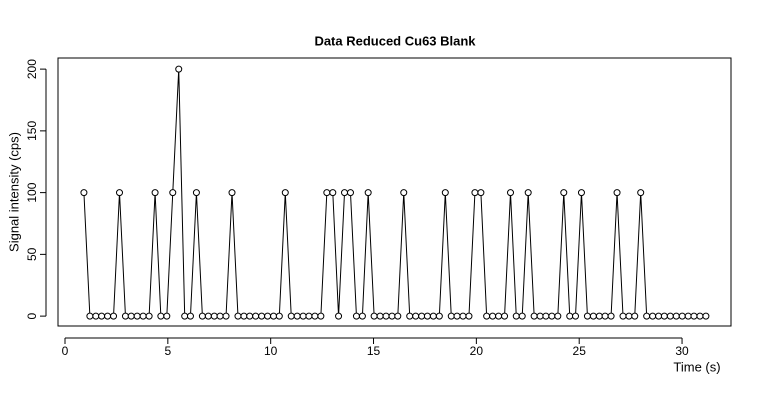  Describe the element at coordinates (395, 40) in the screenshot. I see `chart-title: Data Reduced Cu63 Blank` at that location.